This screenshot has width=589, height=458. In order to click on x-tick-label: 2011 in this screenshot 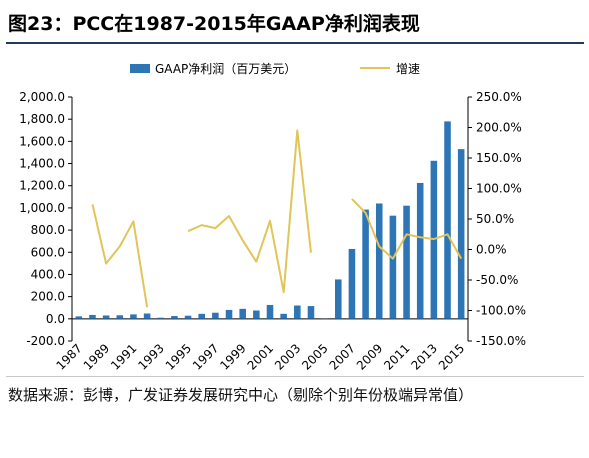, I will do `click(396, 356)`.